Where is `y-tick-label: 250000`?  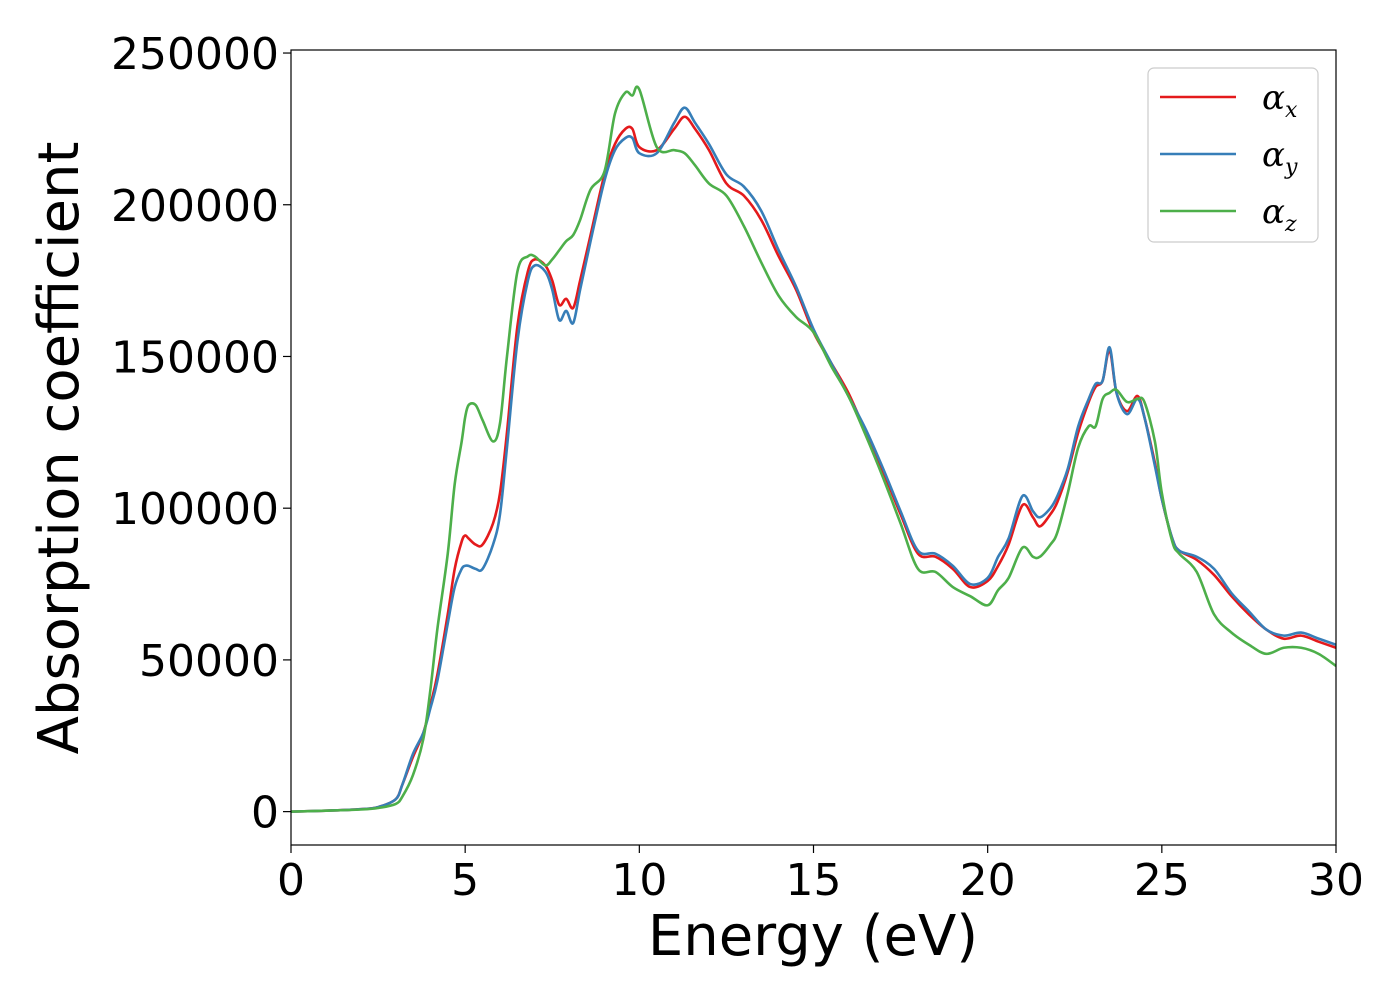 y-tick-label: 250000 is located at coordinates (195, 54).